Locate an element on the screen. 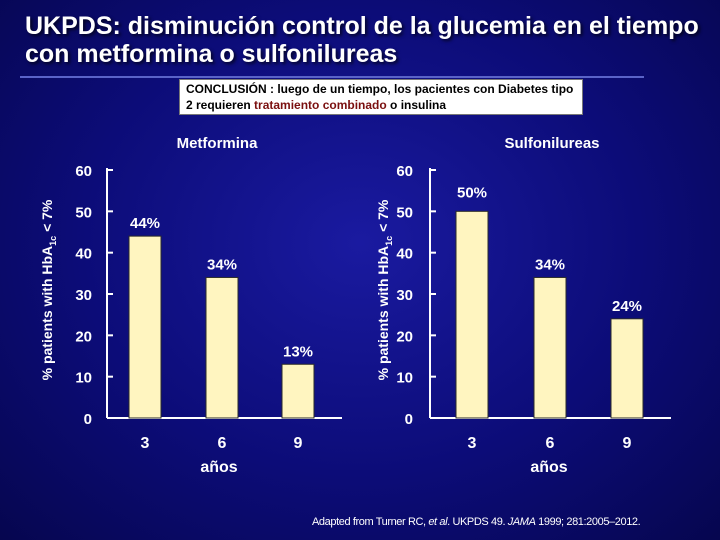  chart-2-y-tick-label: 30 is located at coordinates (404, 295).